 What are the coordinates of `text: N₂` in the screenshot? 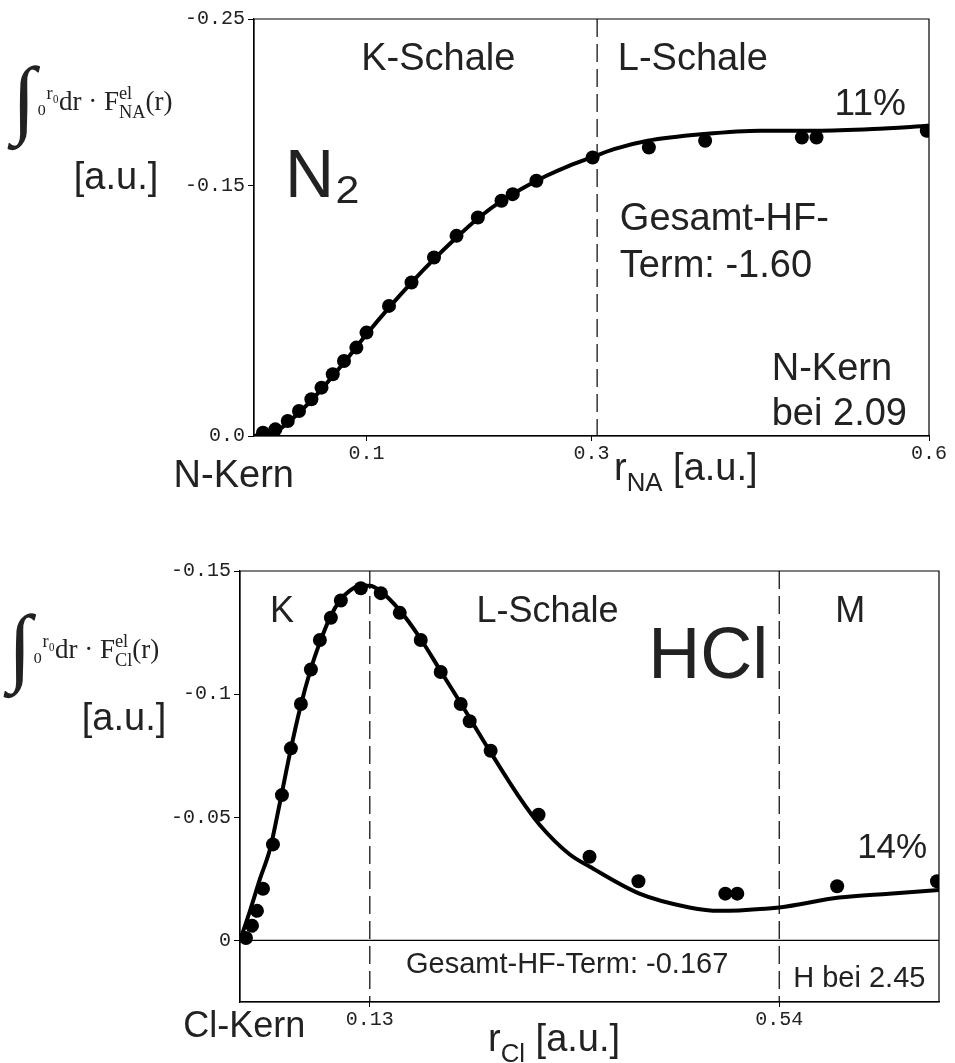 It's located at (323, 173).